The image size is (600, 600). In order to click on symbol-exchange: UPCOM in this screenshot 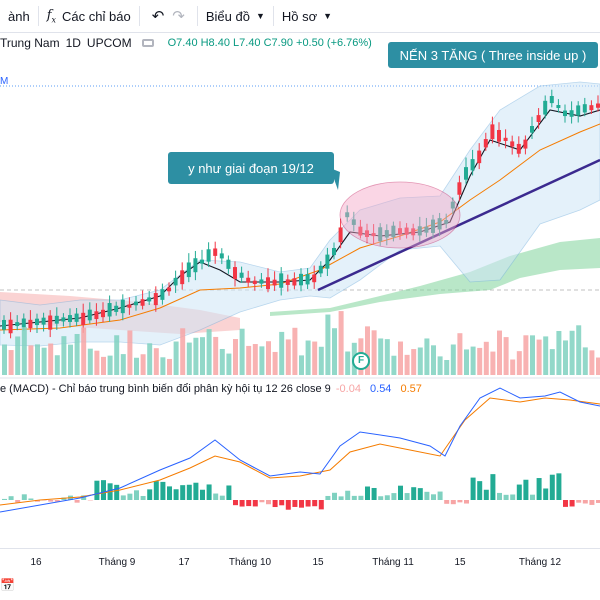, I will do `click(109, 43)`.